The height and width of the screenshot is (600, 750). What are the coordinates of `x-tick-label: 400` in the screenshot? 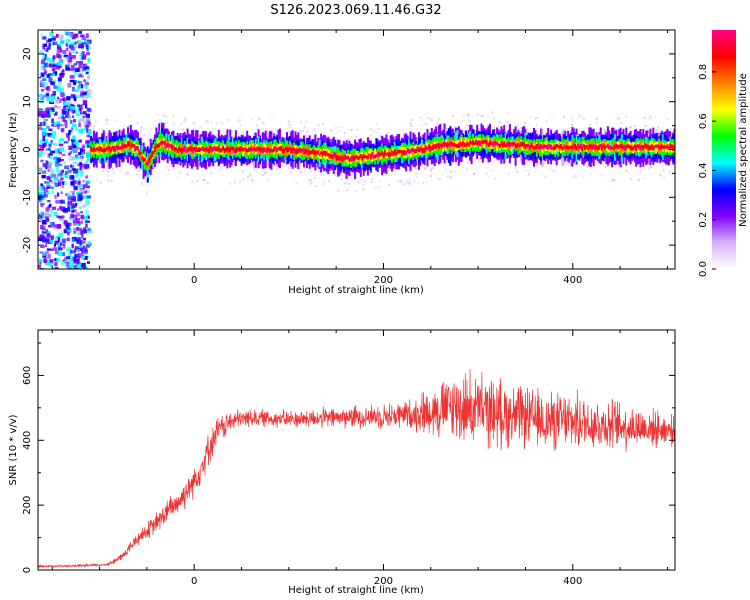 It's located at (572, 280).